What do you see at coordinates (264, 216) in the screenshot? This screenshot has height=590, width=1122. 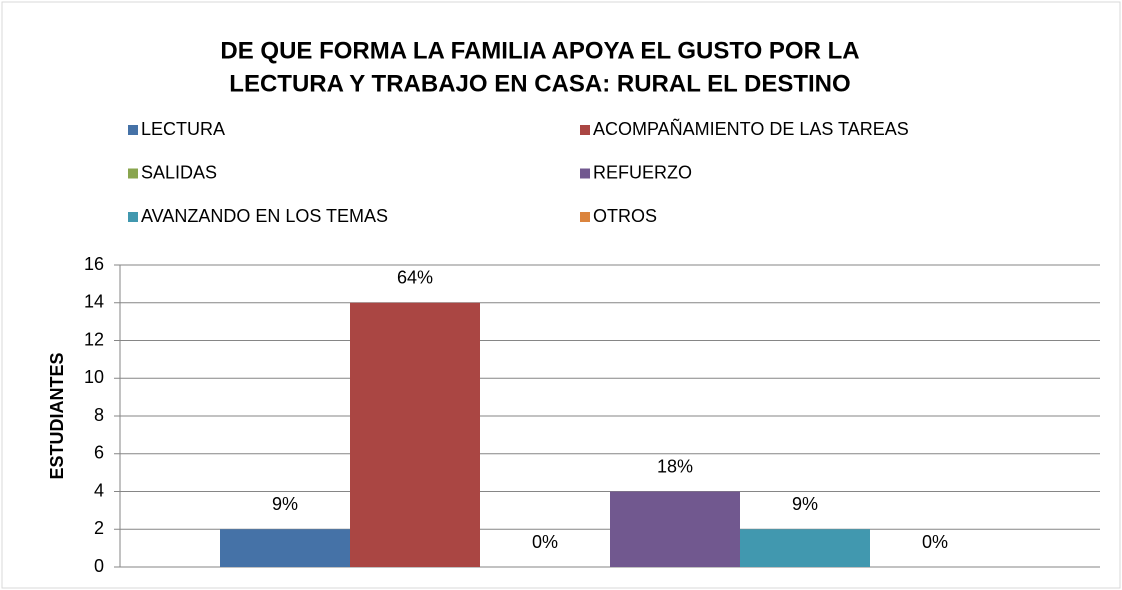 I see `legend-label: AVANZANDO EN LOS TEMAS` at bounding box center [264, 216].